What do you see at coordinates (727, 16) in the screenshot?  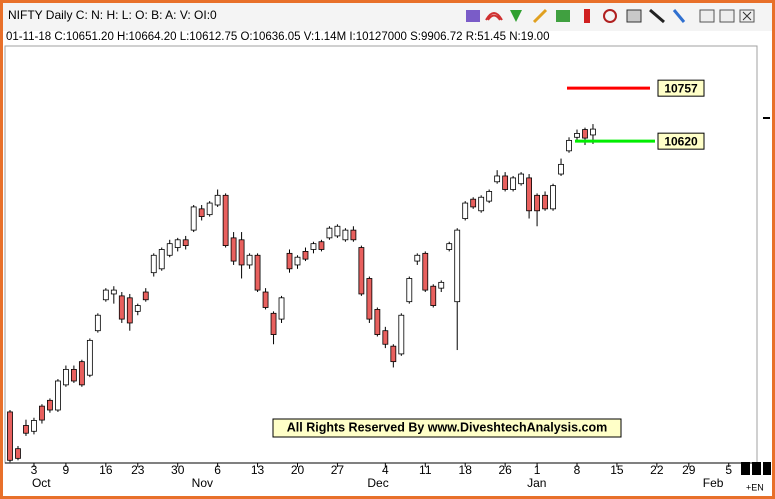 I see `maximize-button` at bounding box center [727, 16].